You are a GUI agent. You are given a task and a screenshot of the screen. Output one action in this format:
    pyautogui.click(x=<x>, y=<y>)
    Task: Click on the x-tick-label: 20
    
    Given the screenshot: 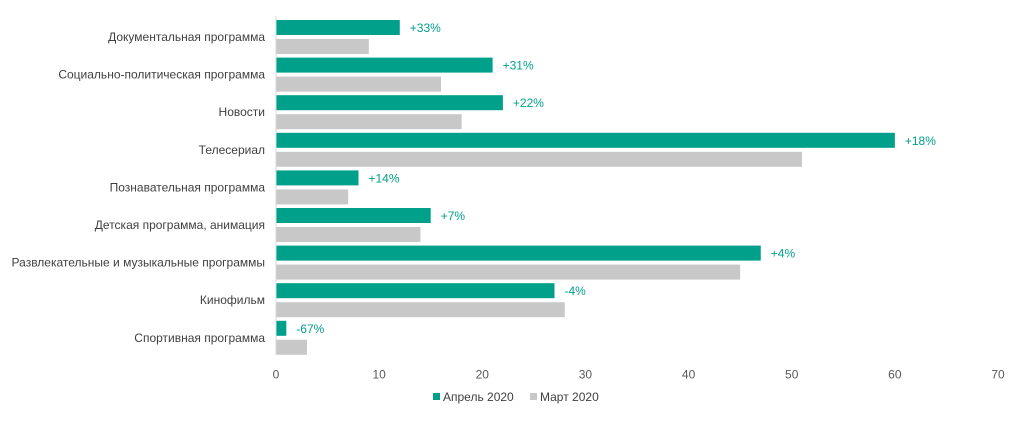 What is the action you would take?
    pyautogui.click(x=483, y=374)
    